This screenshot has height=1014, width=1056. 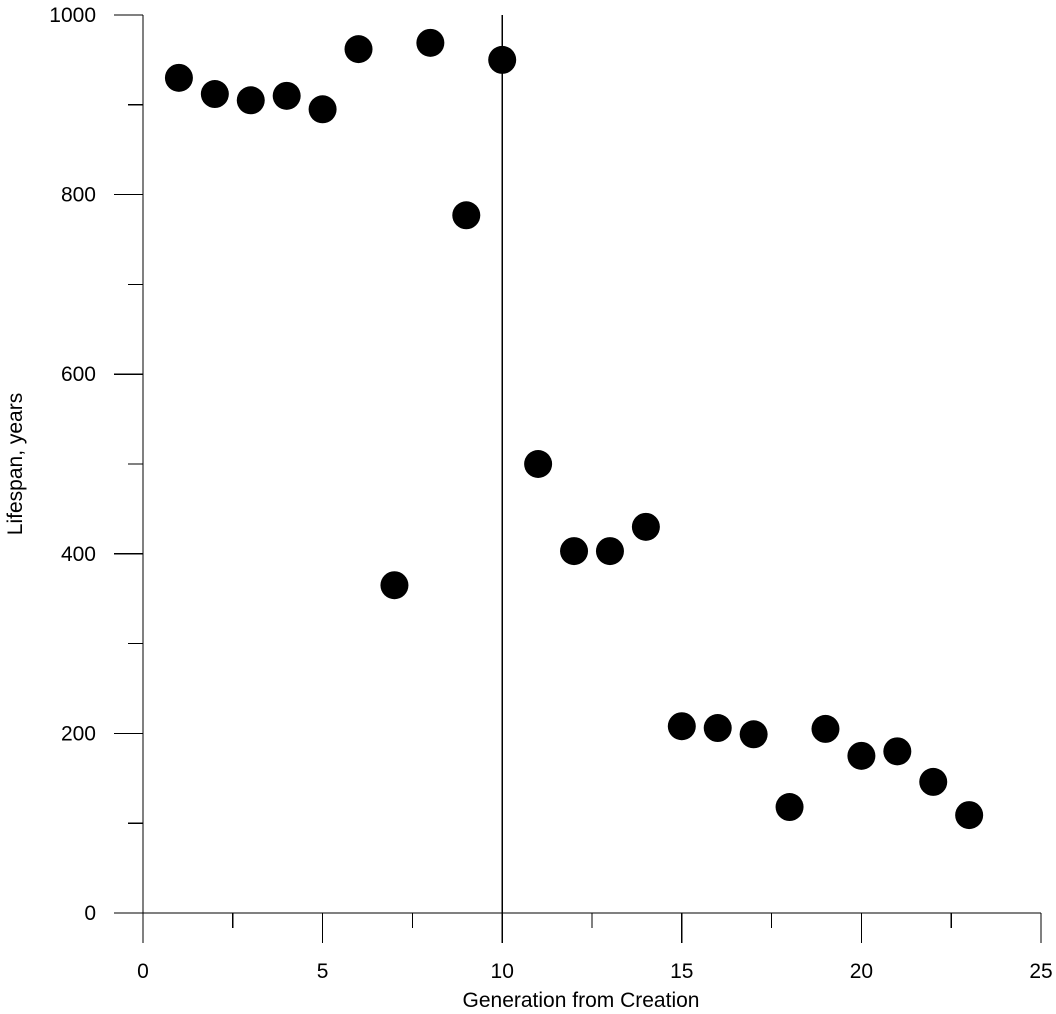 What do you see at coordinates (15, 464) in the screenshot?
I see `y-axis-title: Lifespan, years` at bounding box center [15, 464].